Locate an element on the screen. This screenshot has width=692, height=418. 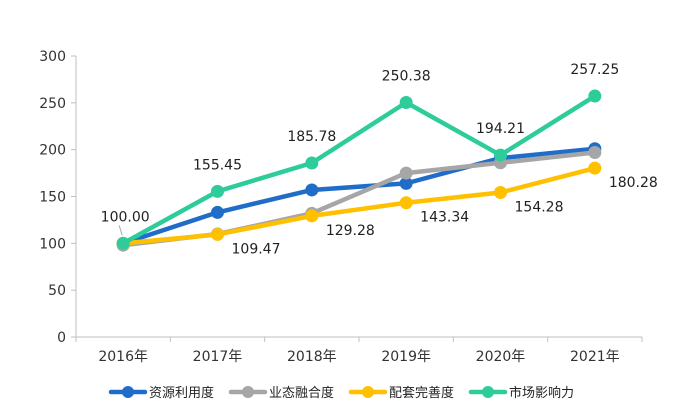
y-tick-label: 200 is located at coordinates (52, 151).